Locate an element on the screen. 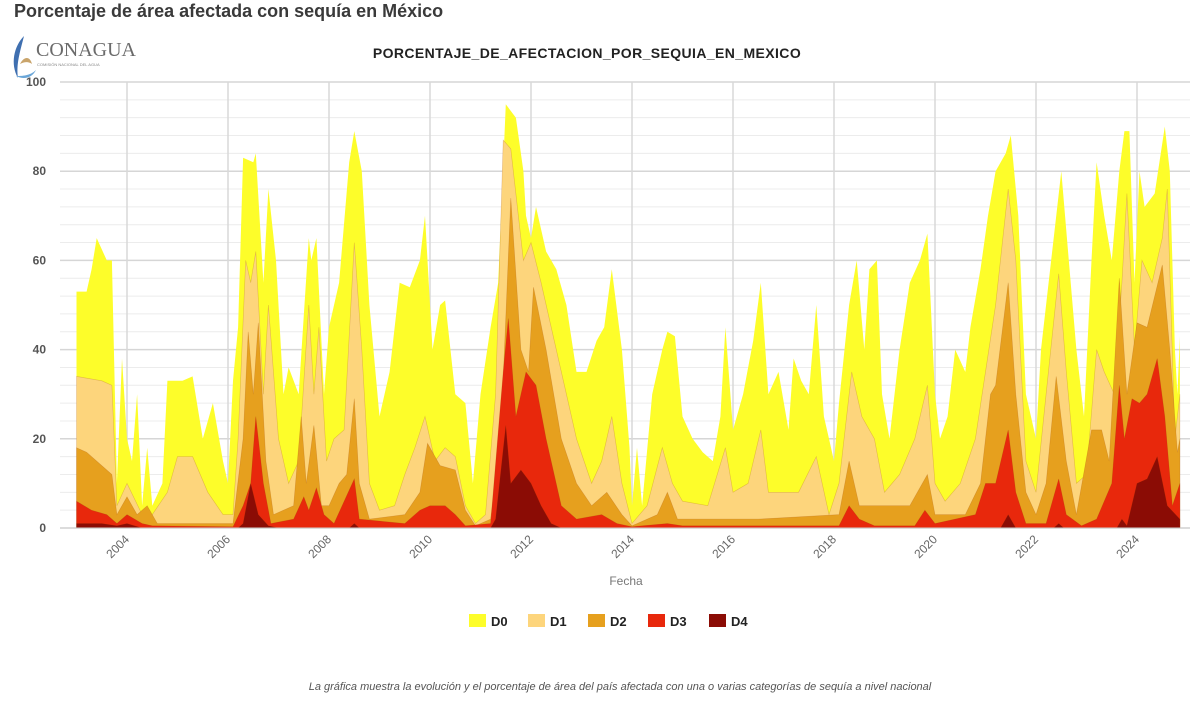 The image size is (1200, 709). x-tick-label: 2010 is located at coordinates (420, 546).